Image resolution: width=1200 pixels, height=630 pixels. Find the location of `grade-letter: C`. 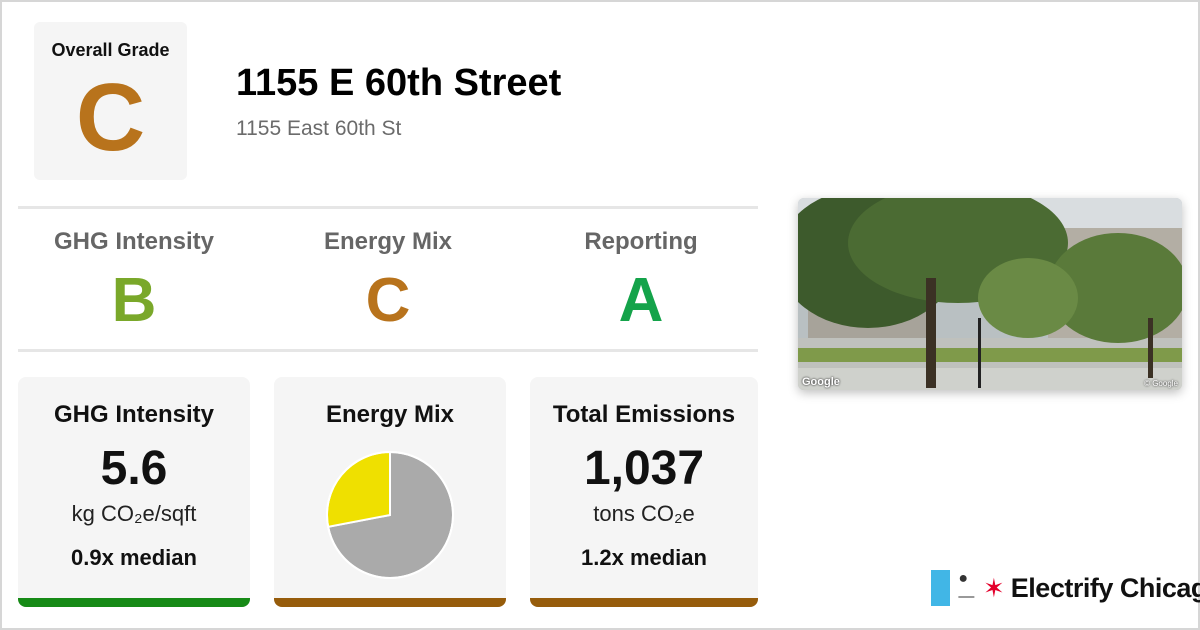

grade-letter: C is located at coordinates (388, 300).